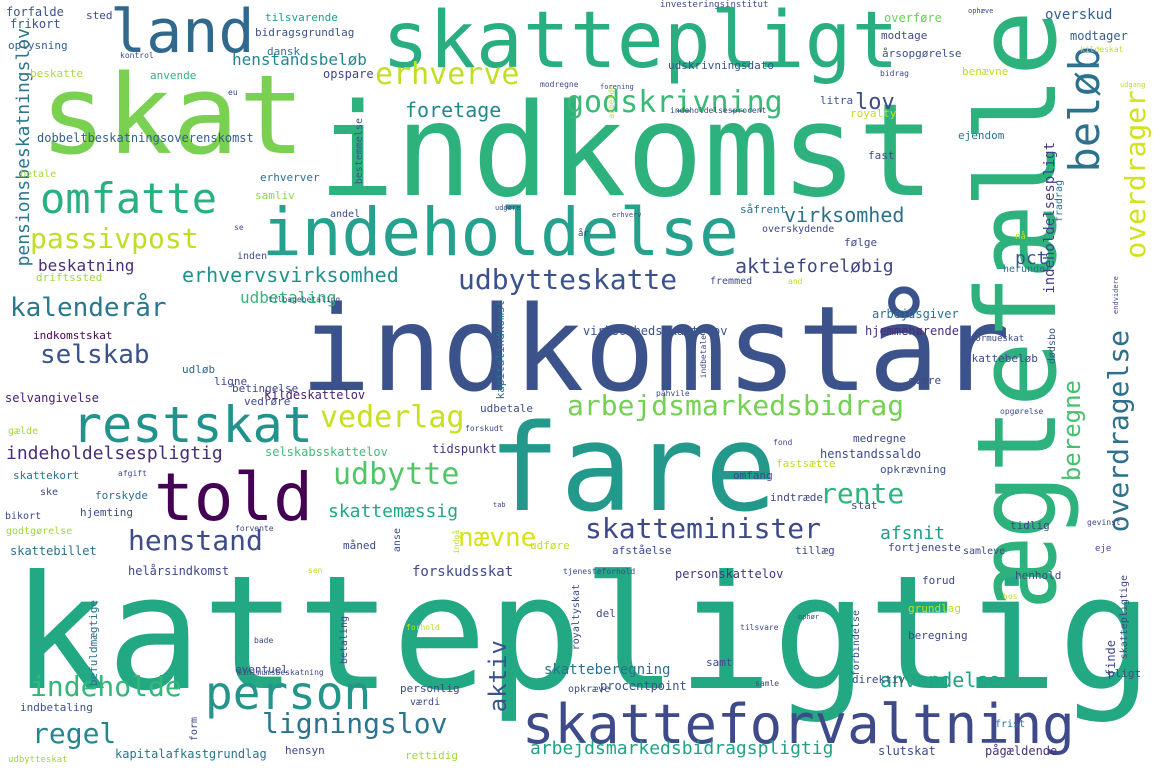  What do you see at coordinates (73, 335) in the screenshot?
I see `word-indkomstskat: indkomstskat` at bounding box center [73, 335].